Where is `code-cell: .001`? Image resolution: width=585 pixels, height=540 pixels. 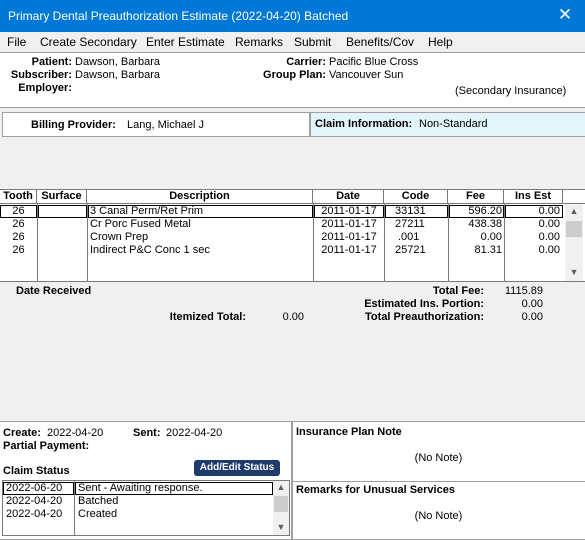
code-cell: .001 is located at coordinates (409, 237).